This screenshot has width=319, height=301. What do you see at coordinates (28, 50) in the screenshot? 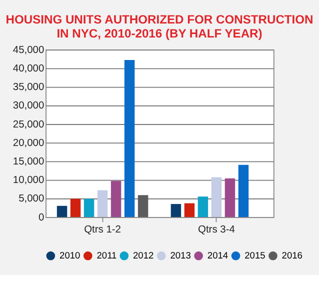
I see `y-tick-label: 45,000` at bounding box center [28, 50].